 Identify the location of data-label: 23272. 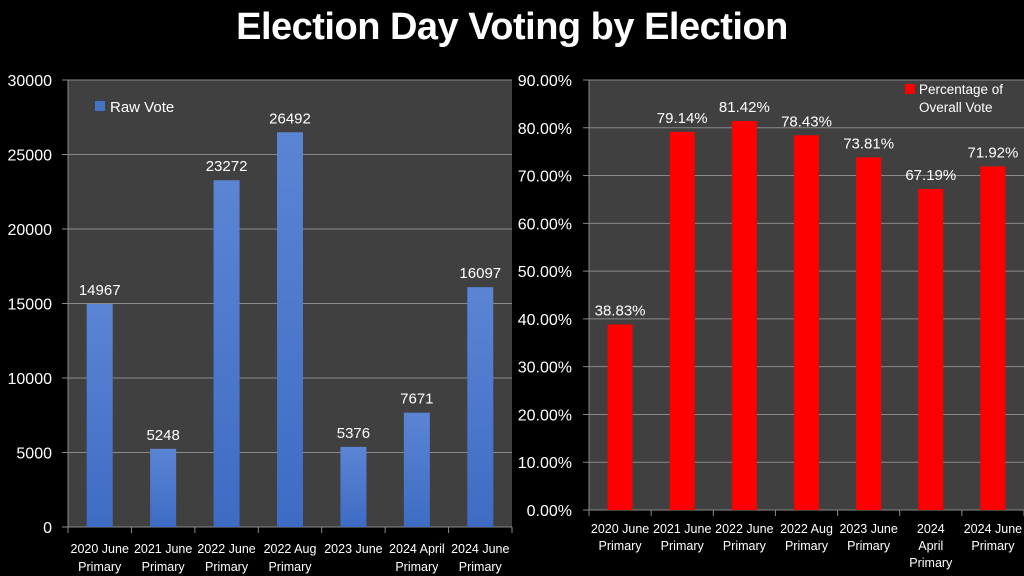
(227, 166).